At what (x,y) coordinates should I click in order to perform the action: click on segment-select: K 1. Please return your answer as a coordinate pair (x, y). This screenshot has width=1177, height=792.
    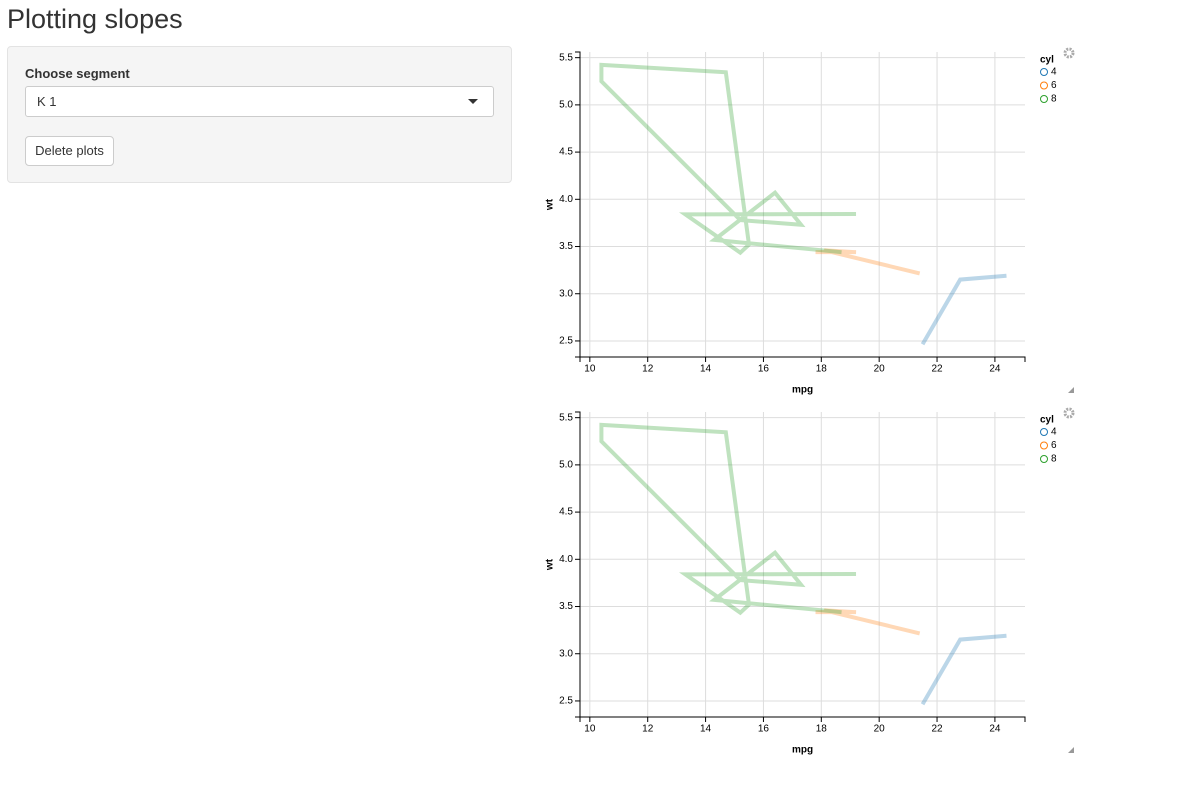
    Looking at the image, I should click on (259, 101).